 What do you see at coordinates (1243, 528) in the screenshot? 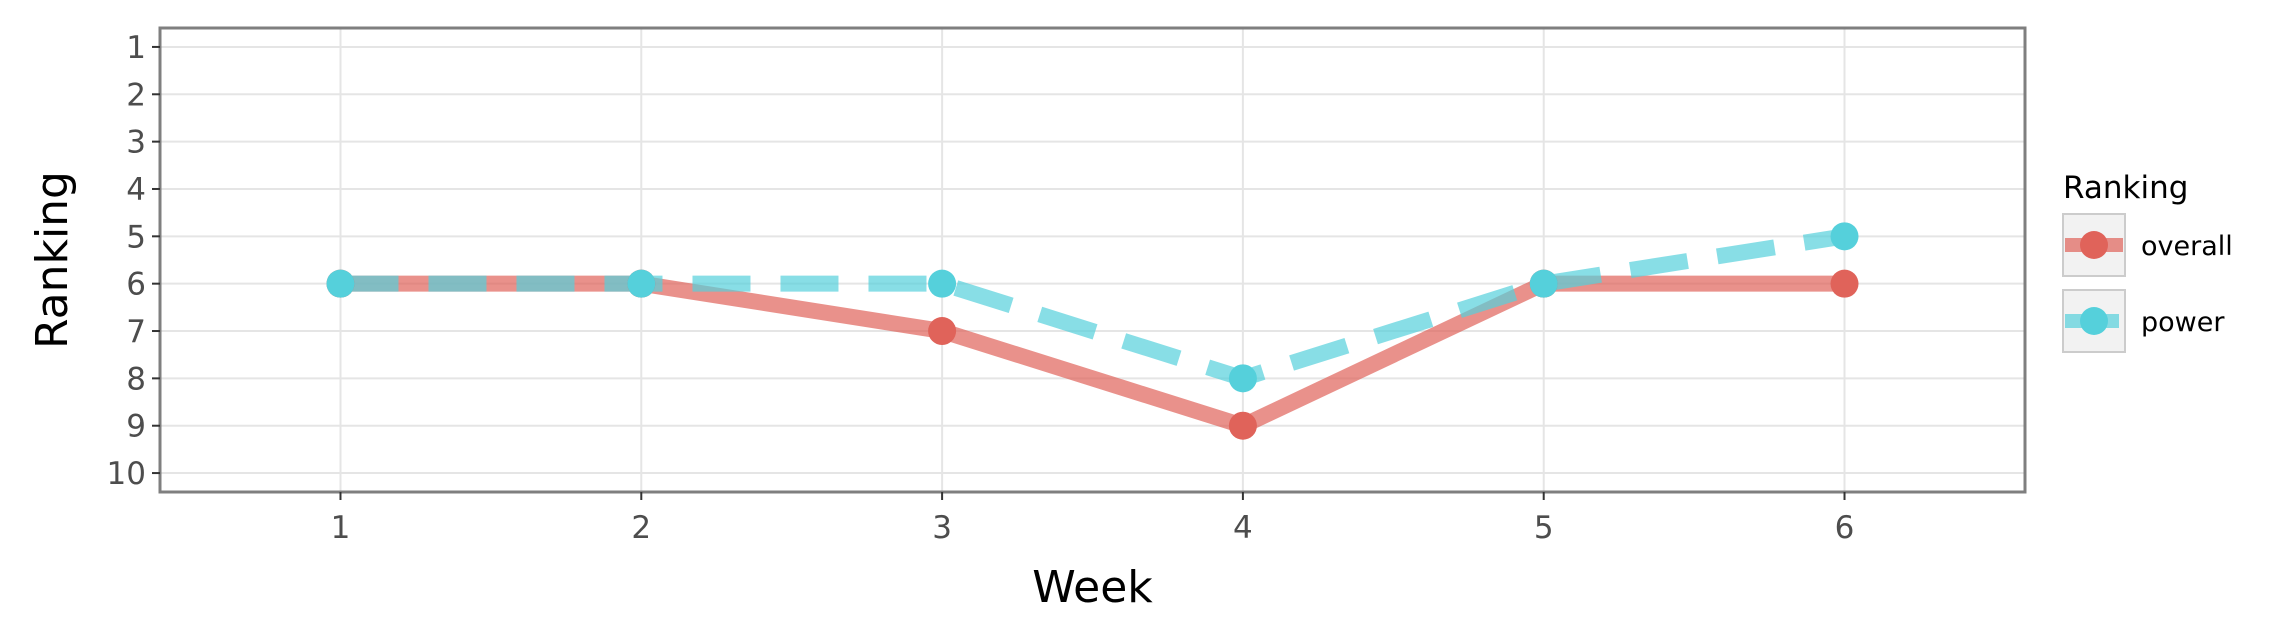
I see `x-tick-label: 4` at bounding box center [1243, 528].